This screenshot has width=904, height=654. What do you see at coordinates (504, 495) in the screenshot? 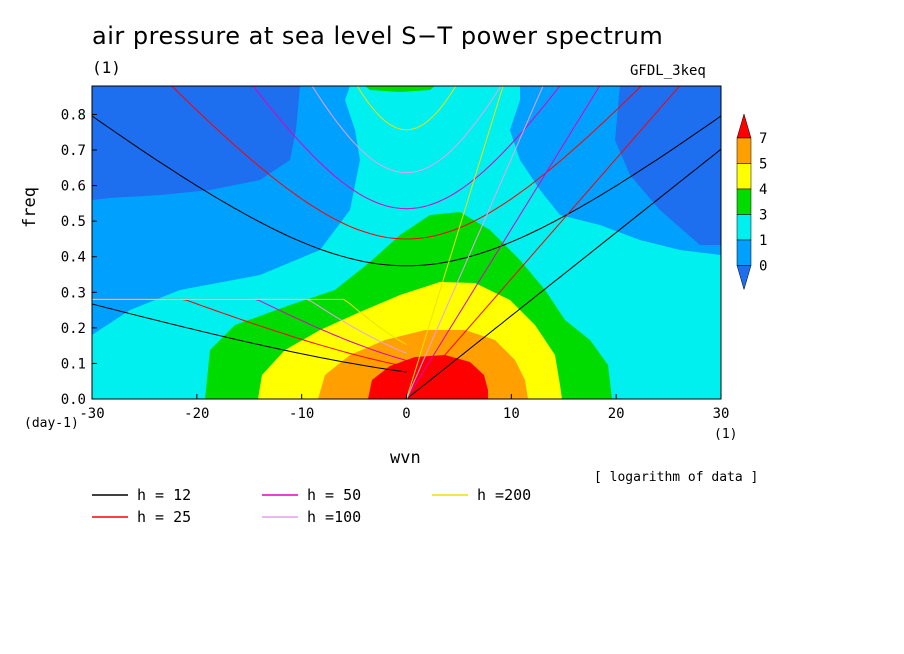
I see `legend-label: h =200` at bounding box center [504, 495].